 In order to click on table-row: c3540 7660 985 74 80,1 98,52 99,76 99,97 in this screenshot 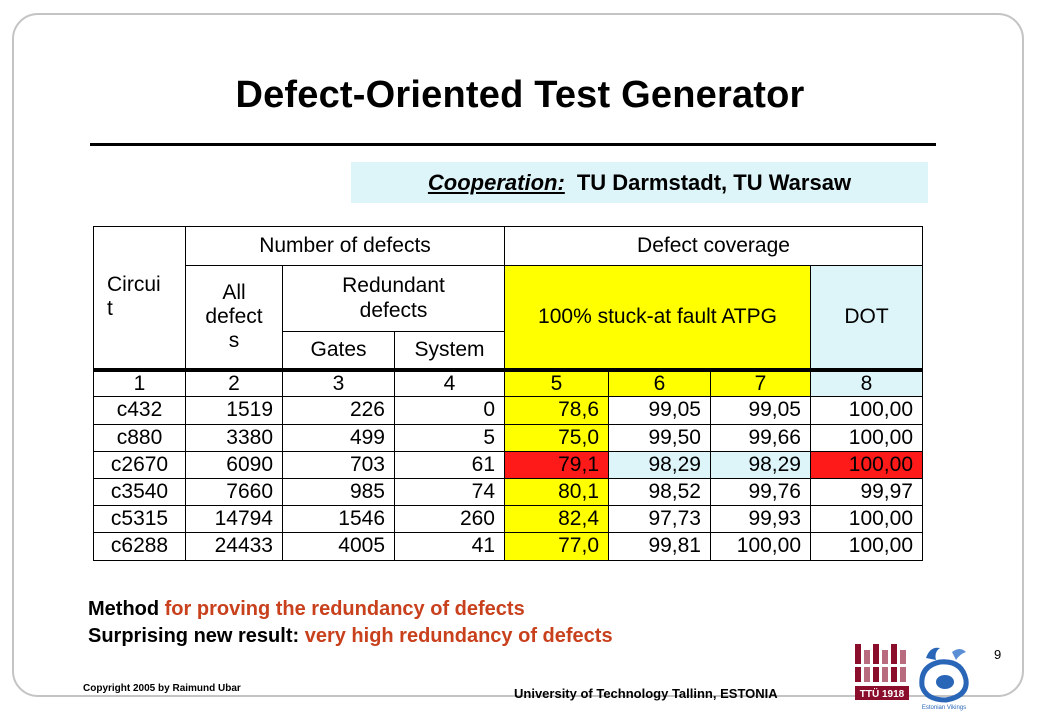, I will do `click(508, 492)`.